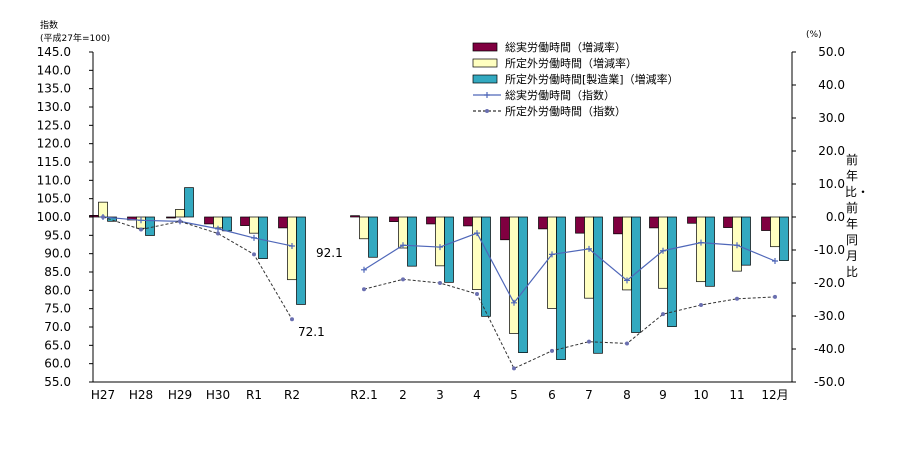  I want to click on left-tick-label: 85.0, so click(57, 272).